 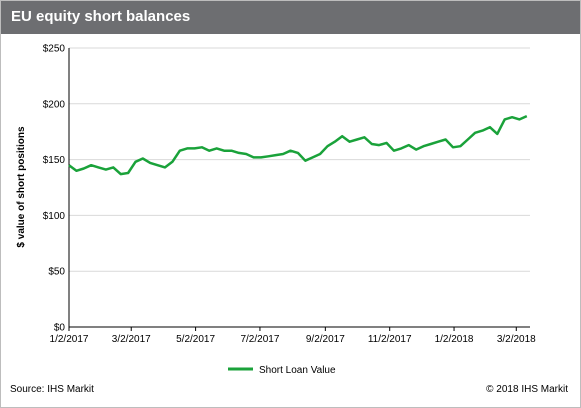 I want to click on x-tick-label: 3/2/2017, so click(x=131, y=339).